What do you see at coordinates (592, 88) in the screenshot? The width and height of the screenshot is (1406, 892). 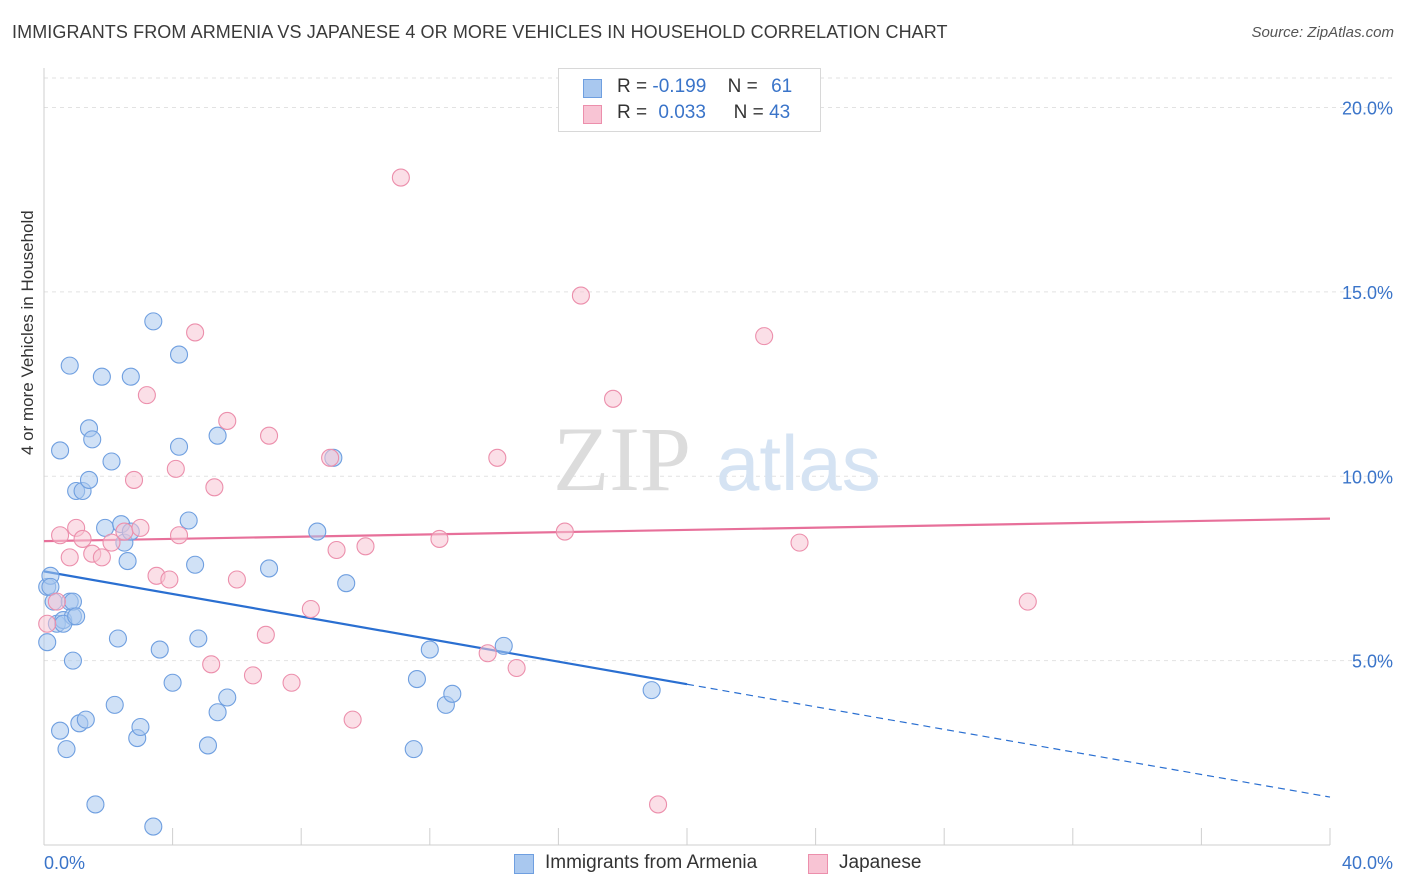 I see `legend-swatch-armenia` at bounding box center [592, 88].